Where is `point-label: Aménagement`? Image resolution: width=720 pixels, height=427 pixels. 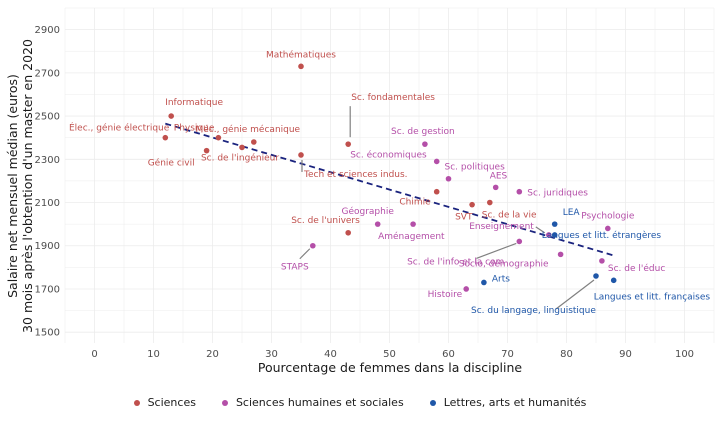 point-label: Aménagement is located at coordinates (411, 236).